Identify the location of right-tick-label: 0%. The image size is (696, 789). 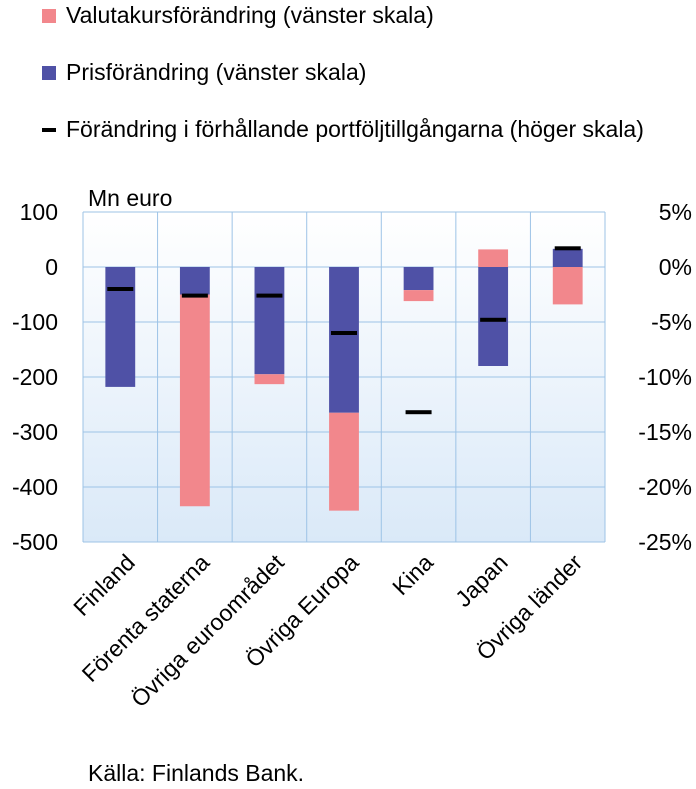
(675, 267).